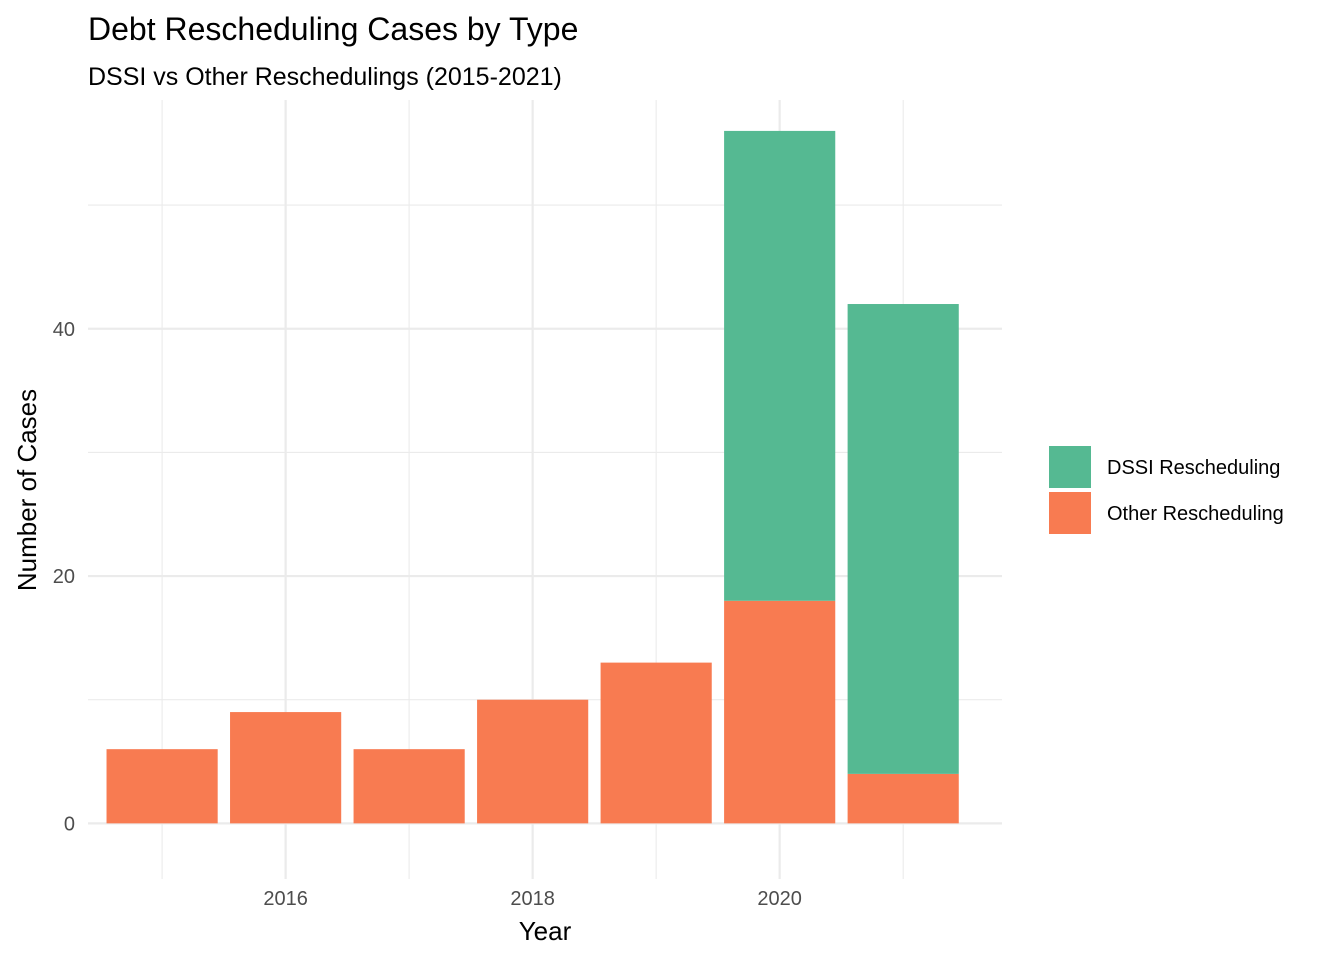 The height and width of the screenshot is (960, 1344). Describe the element at coordinates (1195, 514) in the screenshot. I see `legend-label: Other Rescheduling` at that location.